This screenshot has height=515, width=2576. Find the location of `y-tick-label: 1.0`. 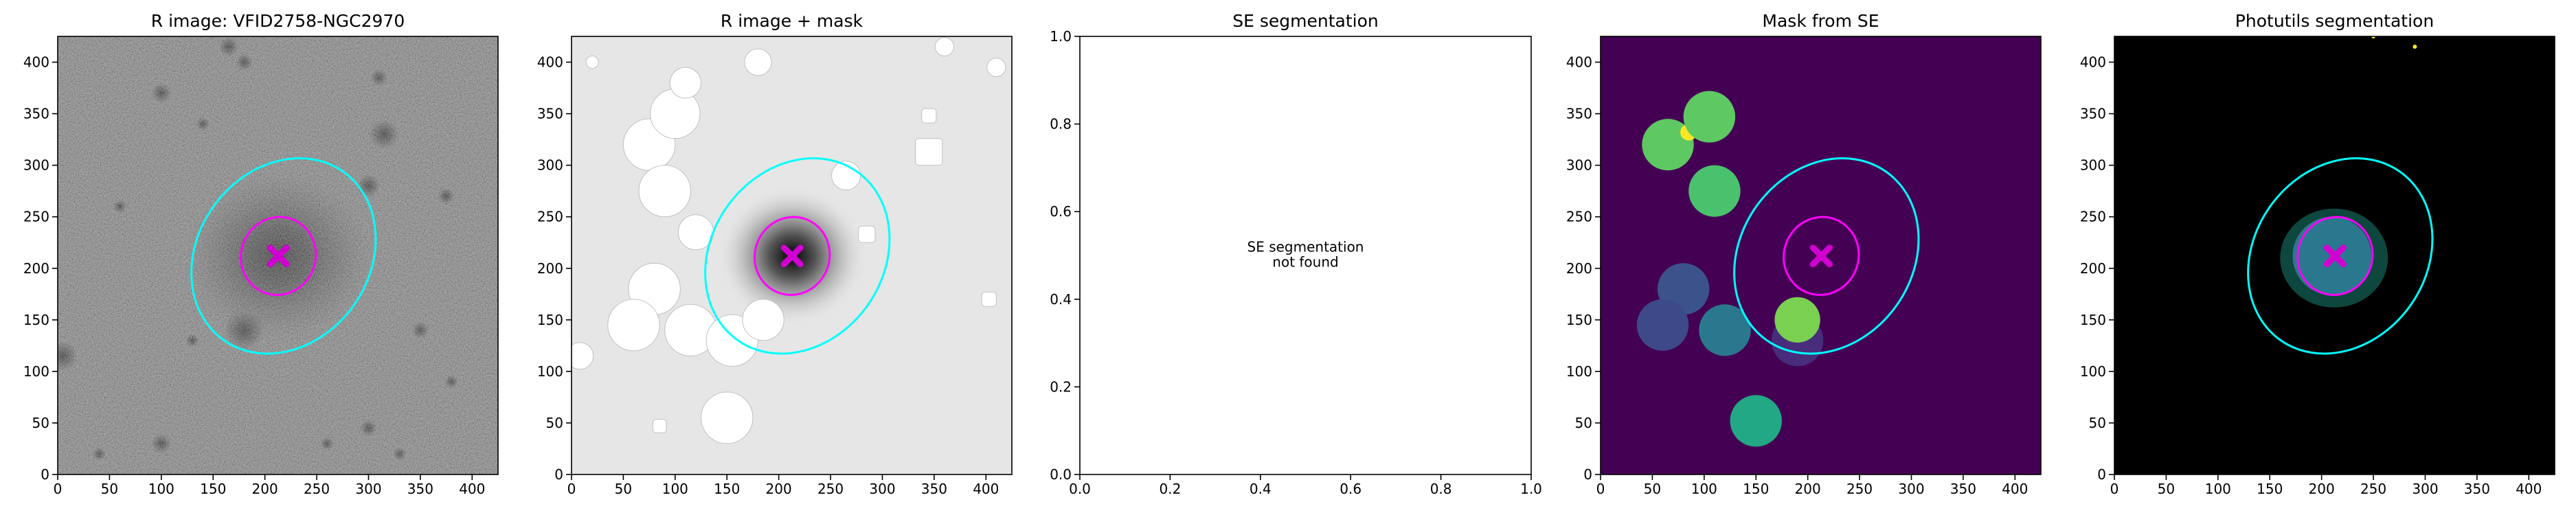

y-tick-label: 1.0 is located at coordinates (1061, 36).